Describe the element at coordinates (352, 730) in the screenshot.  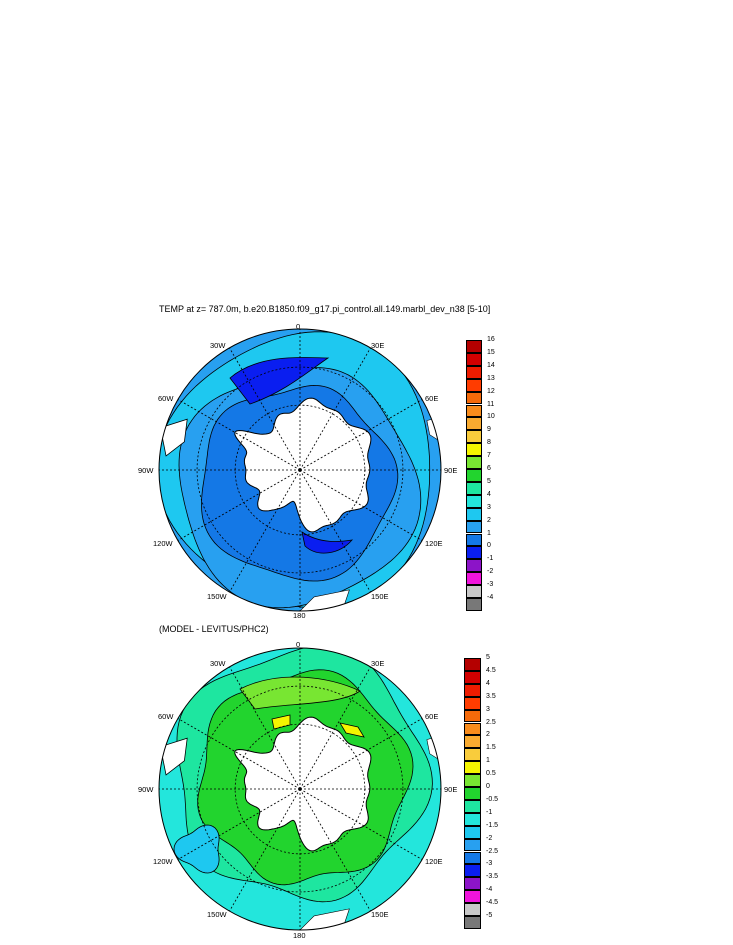
I see `contour-region-1.5` at that location.